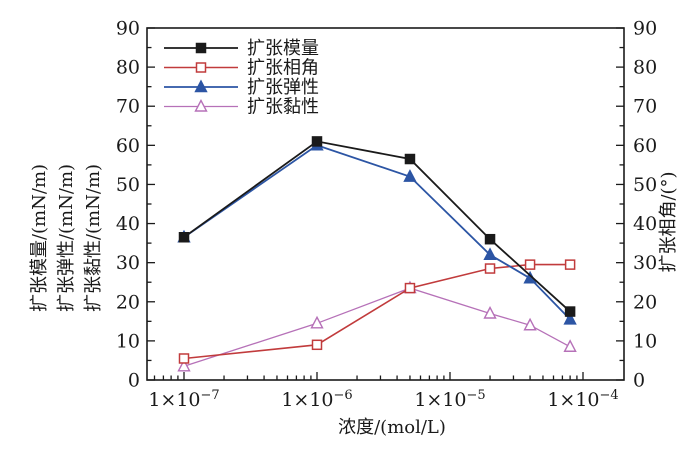 The width and height of the screenshot is (699, 450). I want to click on legend-label: 扩张弹性, so click(283, 87).